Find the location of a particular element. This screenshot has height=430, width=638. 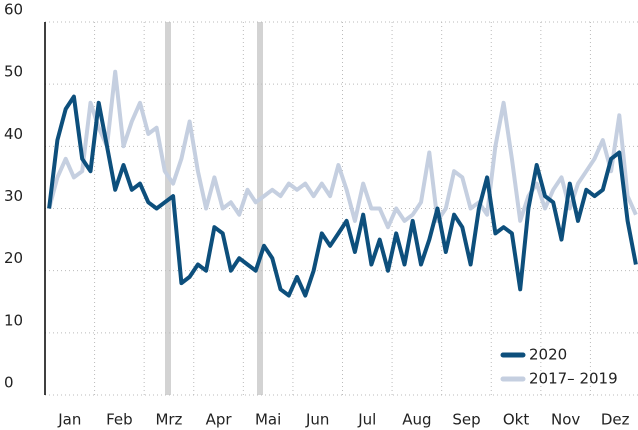

x-tick-label: Aug is located at coordinates (416, 420).